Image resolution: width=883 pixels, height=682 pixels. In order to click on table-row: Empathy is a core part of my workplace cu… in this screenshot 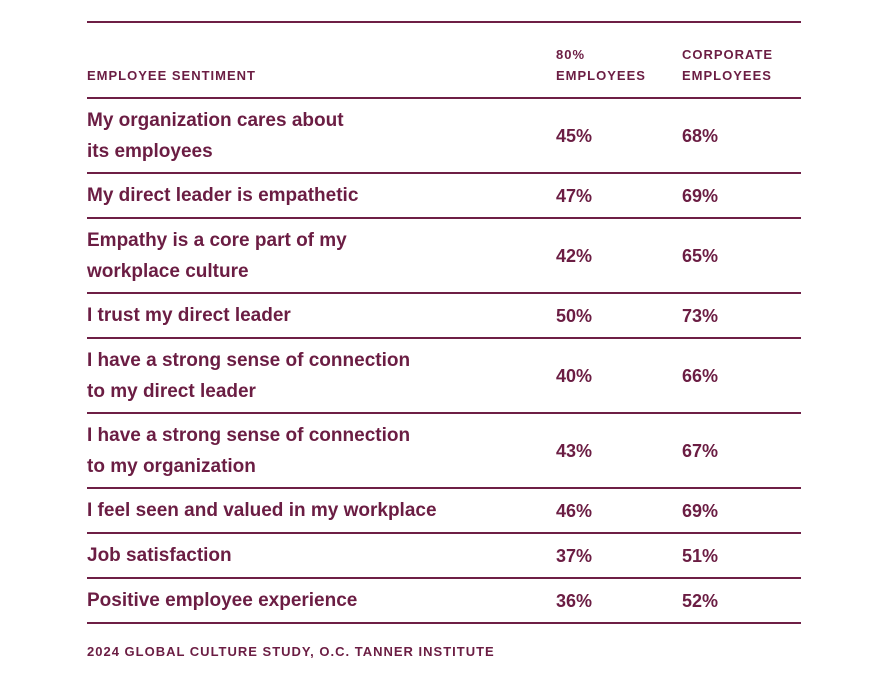, I will do `click(444, 255)`.